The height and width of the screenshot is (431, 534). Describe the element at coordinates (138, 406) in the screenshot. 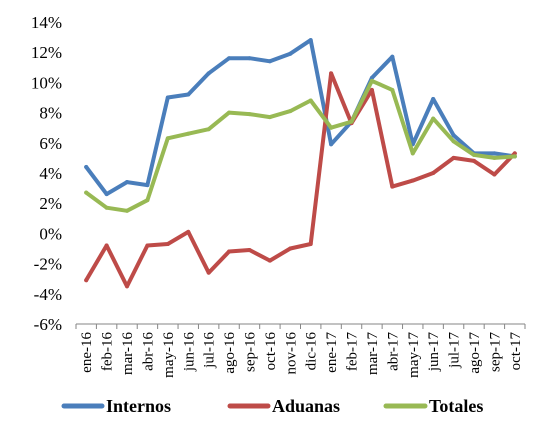

I see `legend-label: Internos` at that location.